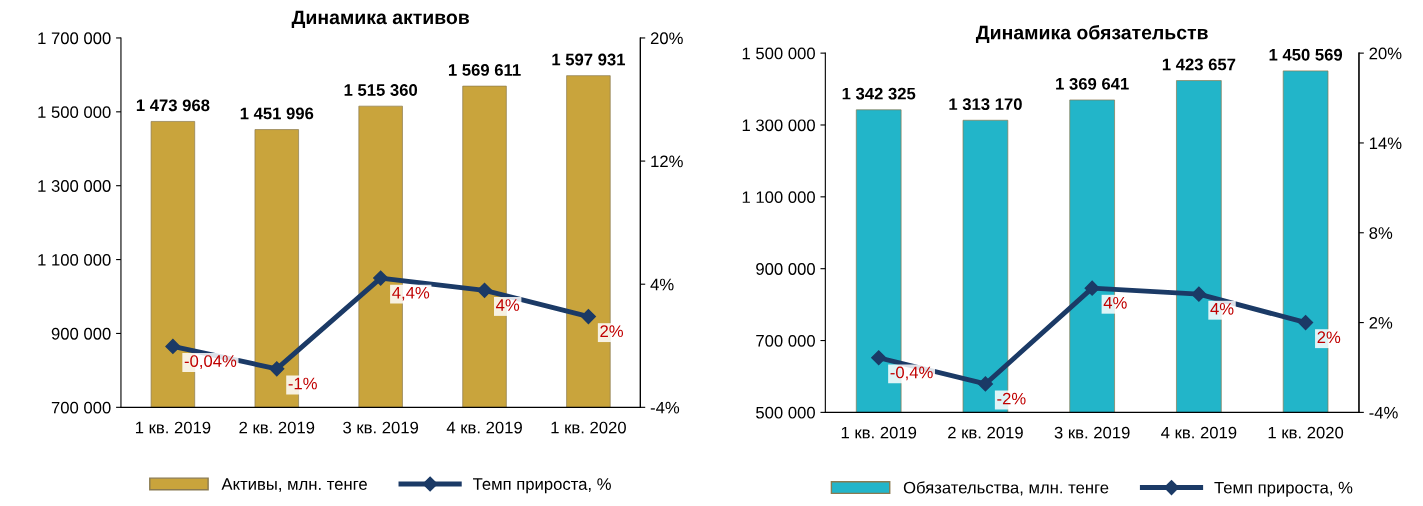 The image size is (1423, 506). I want to click on data-label: -1%, so click(302, 383).